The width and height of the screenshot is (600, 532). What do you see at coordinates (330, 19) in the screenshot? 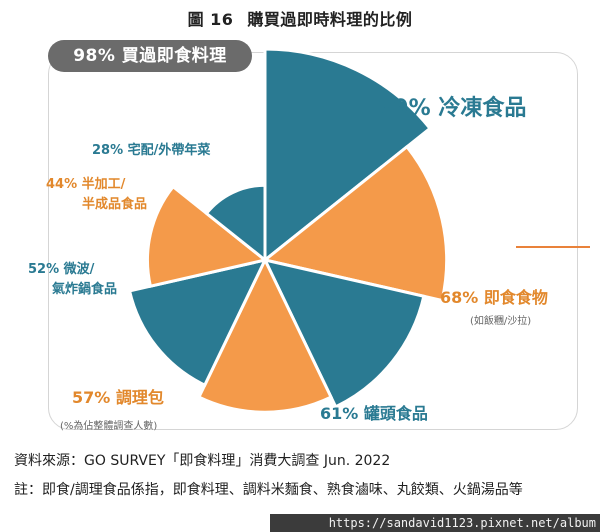
I see `figure-title-text: 購買過即時料理的比例` at bounding box center [330, 19].